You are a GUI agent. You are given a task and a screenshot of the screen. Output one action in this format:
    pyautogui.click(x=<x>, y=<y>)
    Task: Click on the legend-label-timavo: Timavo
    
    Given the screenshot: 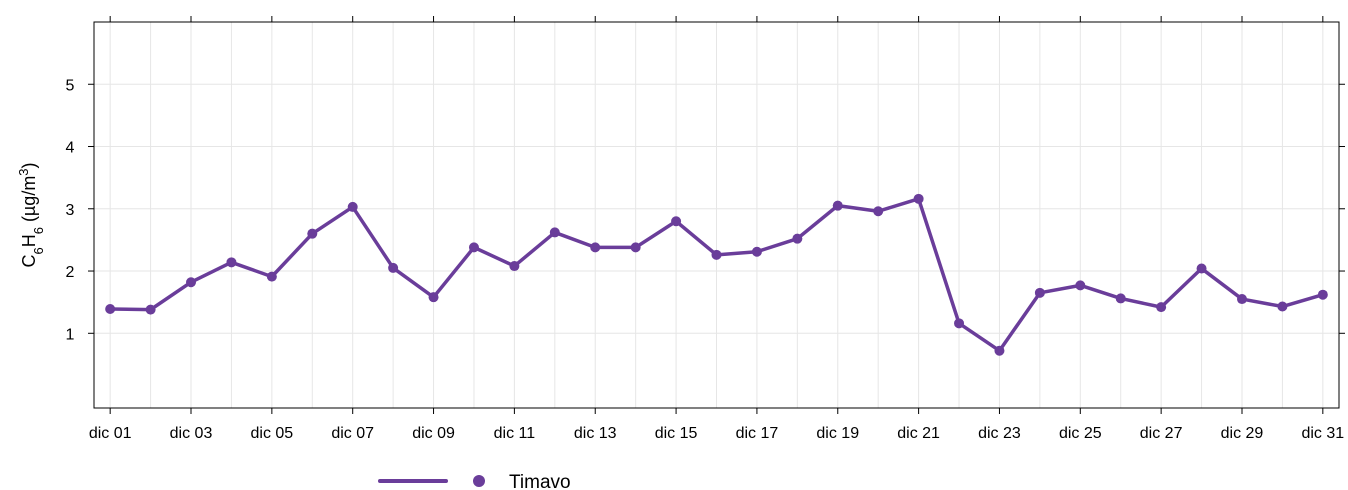 What is the action you would take?
    pyautogui.click(x=540, y=481)
    